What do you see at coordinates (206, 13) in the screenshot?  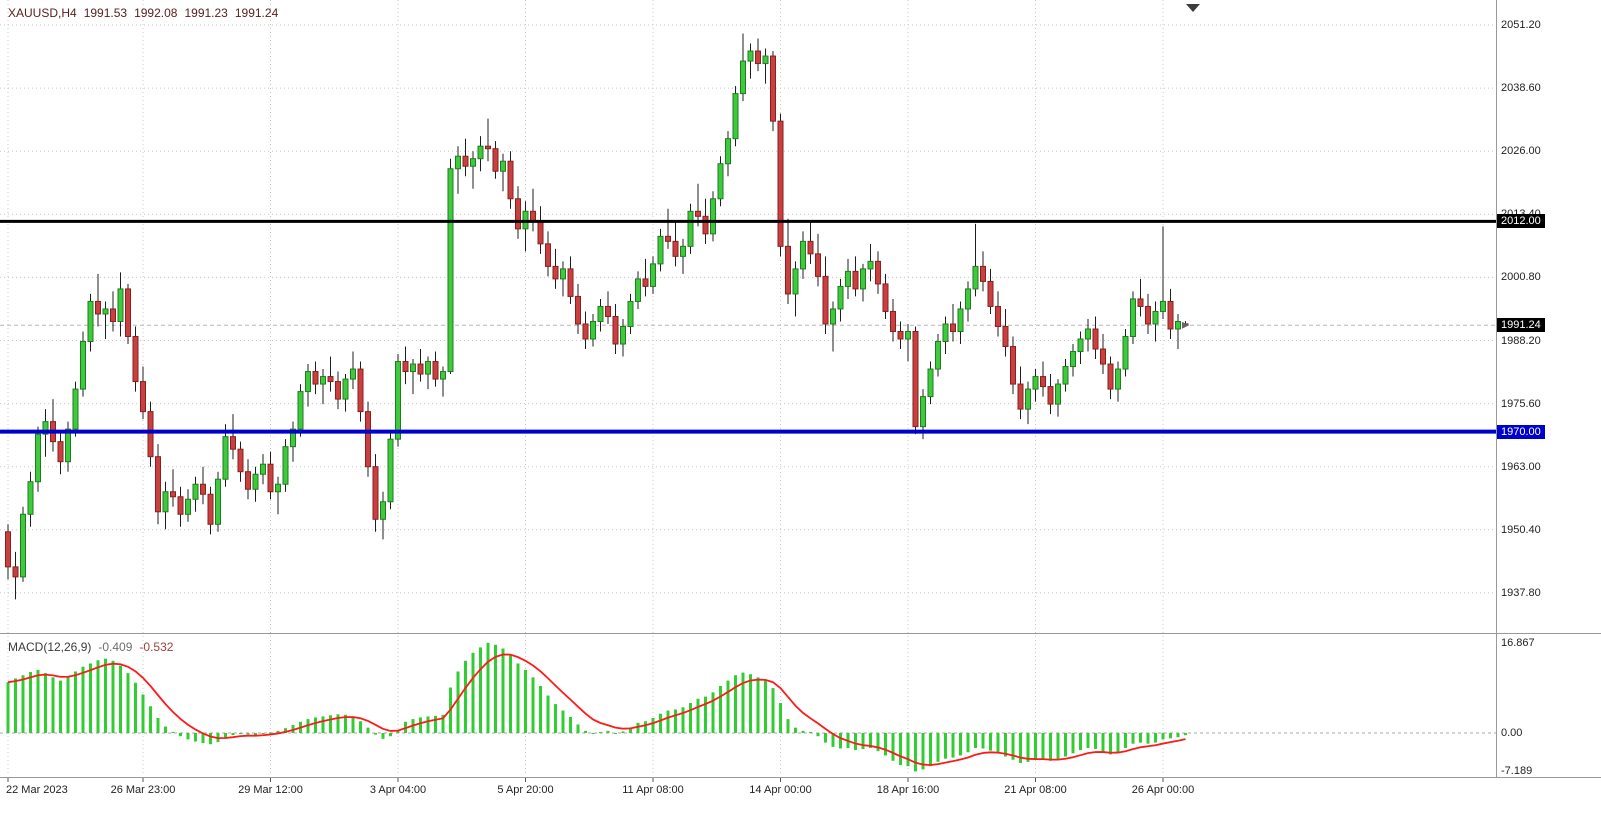 I see `ohlc-low: 1991.23` at bounding box center [206, 13].